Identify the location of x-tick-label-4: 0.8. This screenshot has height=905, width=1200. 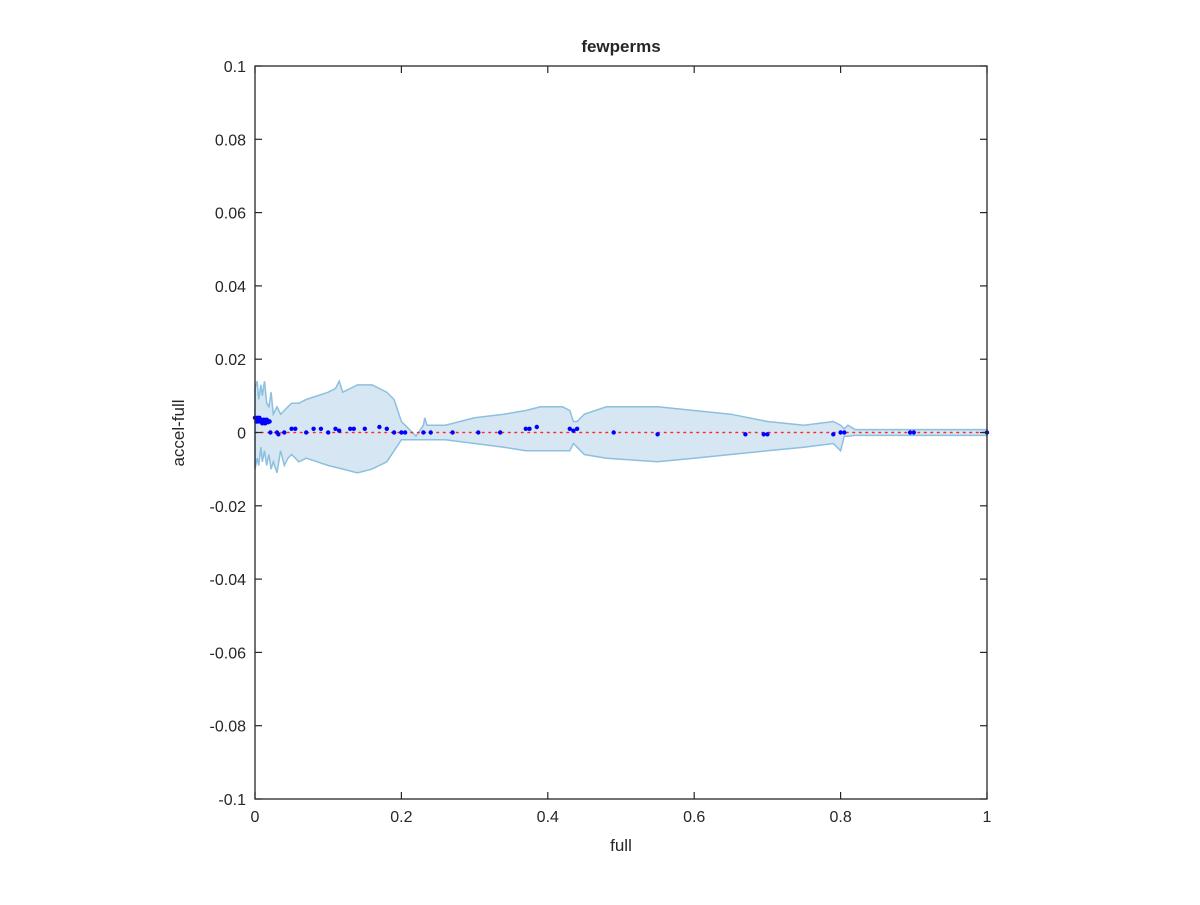
(840, 817).